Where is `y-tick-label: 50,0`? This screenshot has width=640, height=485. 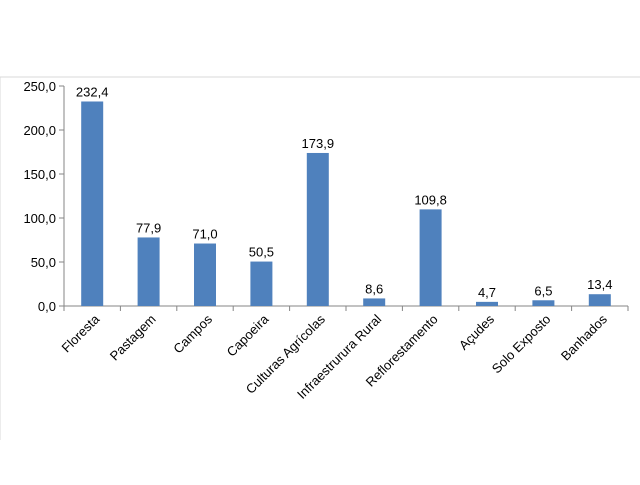
y-tick-label: 50,0 is located at coordinates (43, 262).